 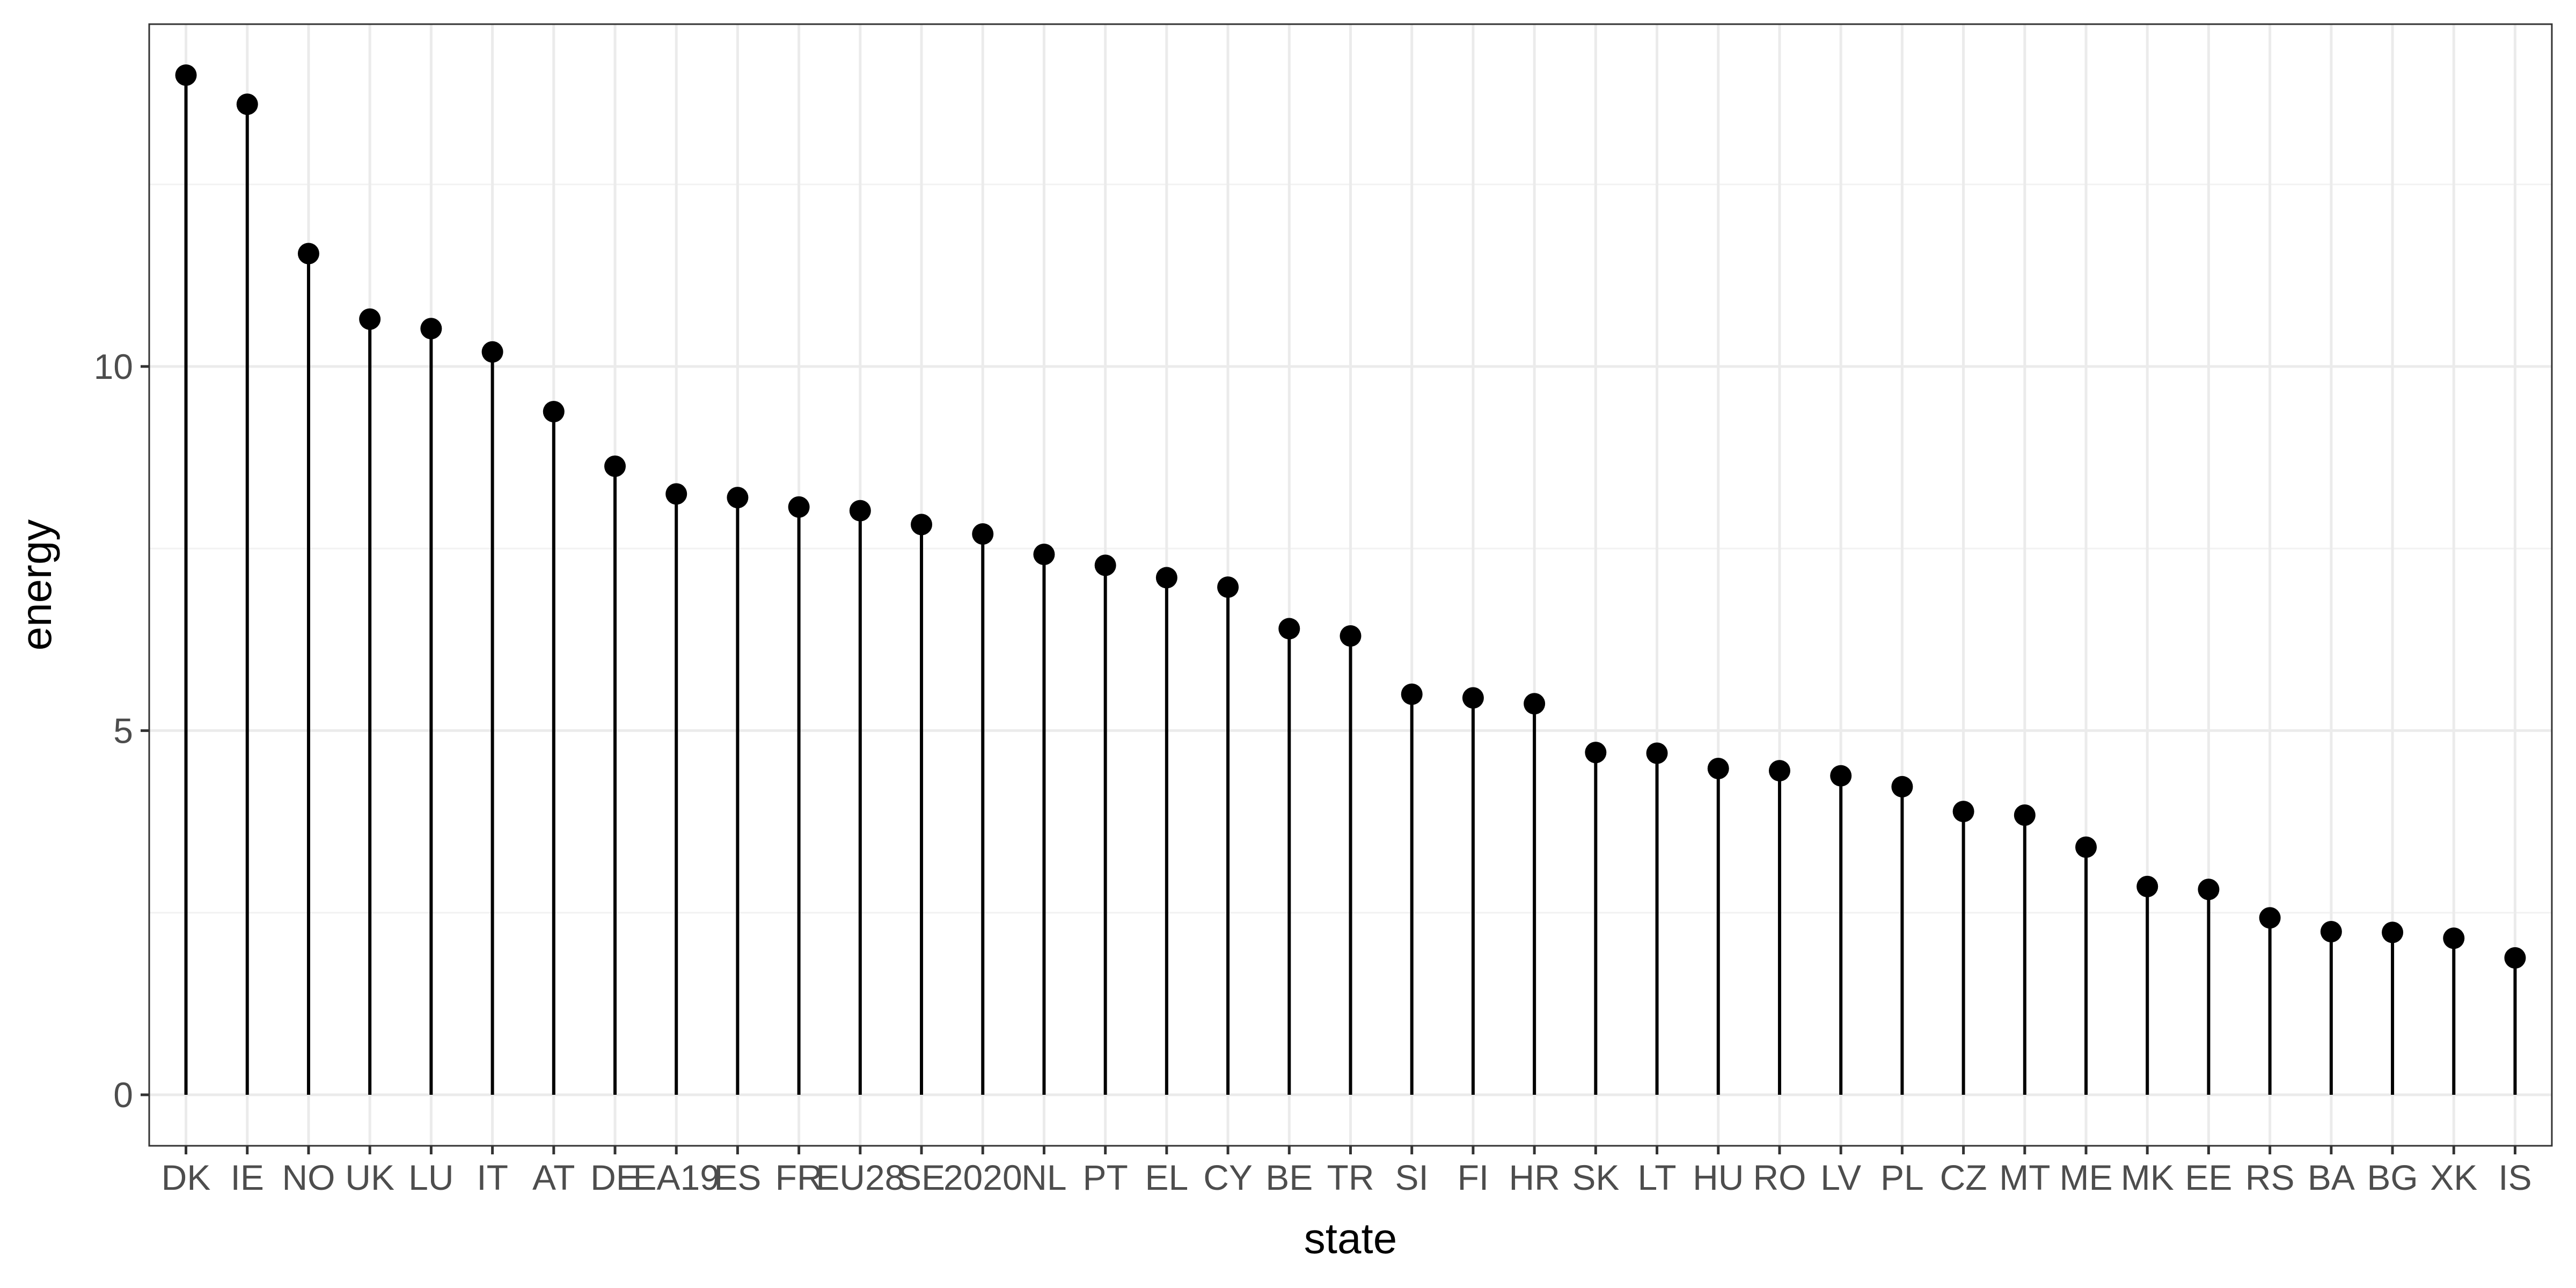 What do you see at coordinates (1412, 694) in the screenshot?
I see `point-SI` at bounding box center [1412, 694].